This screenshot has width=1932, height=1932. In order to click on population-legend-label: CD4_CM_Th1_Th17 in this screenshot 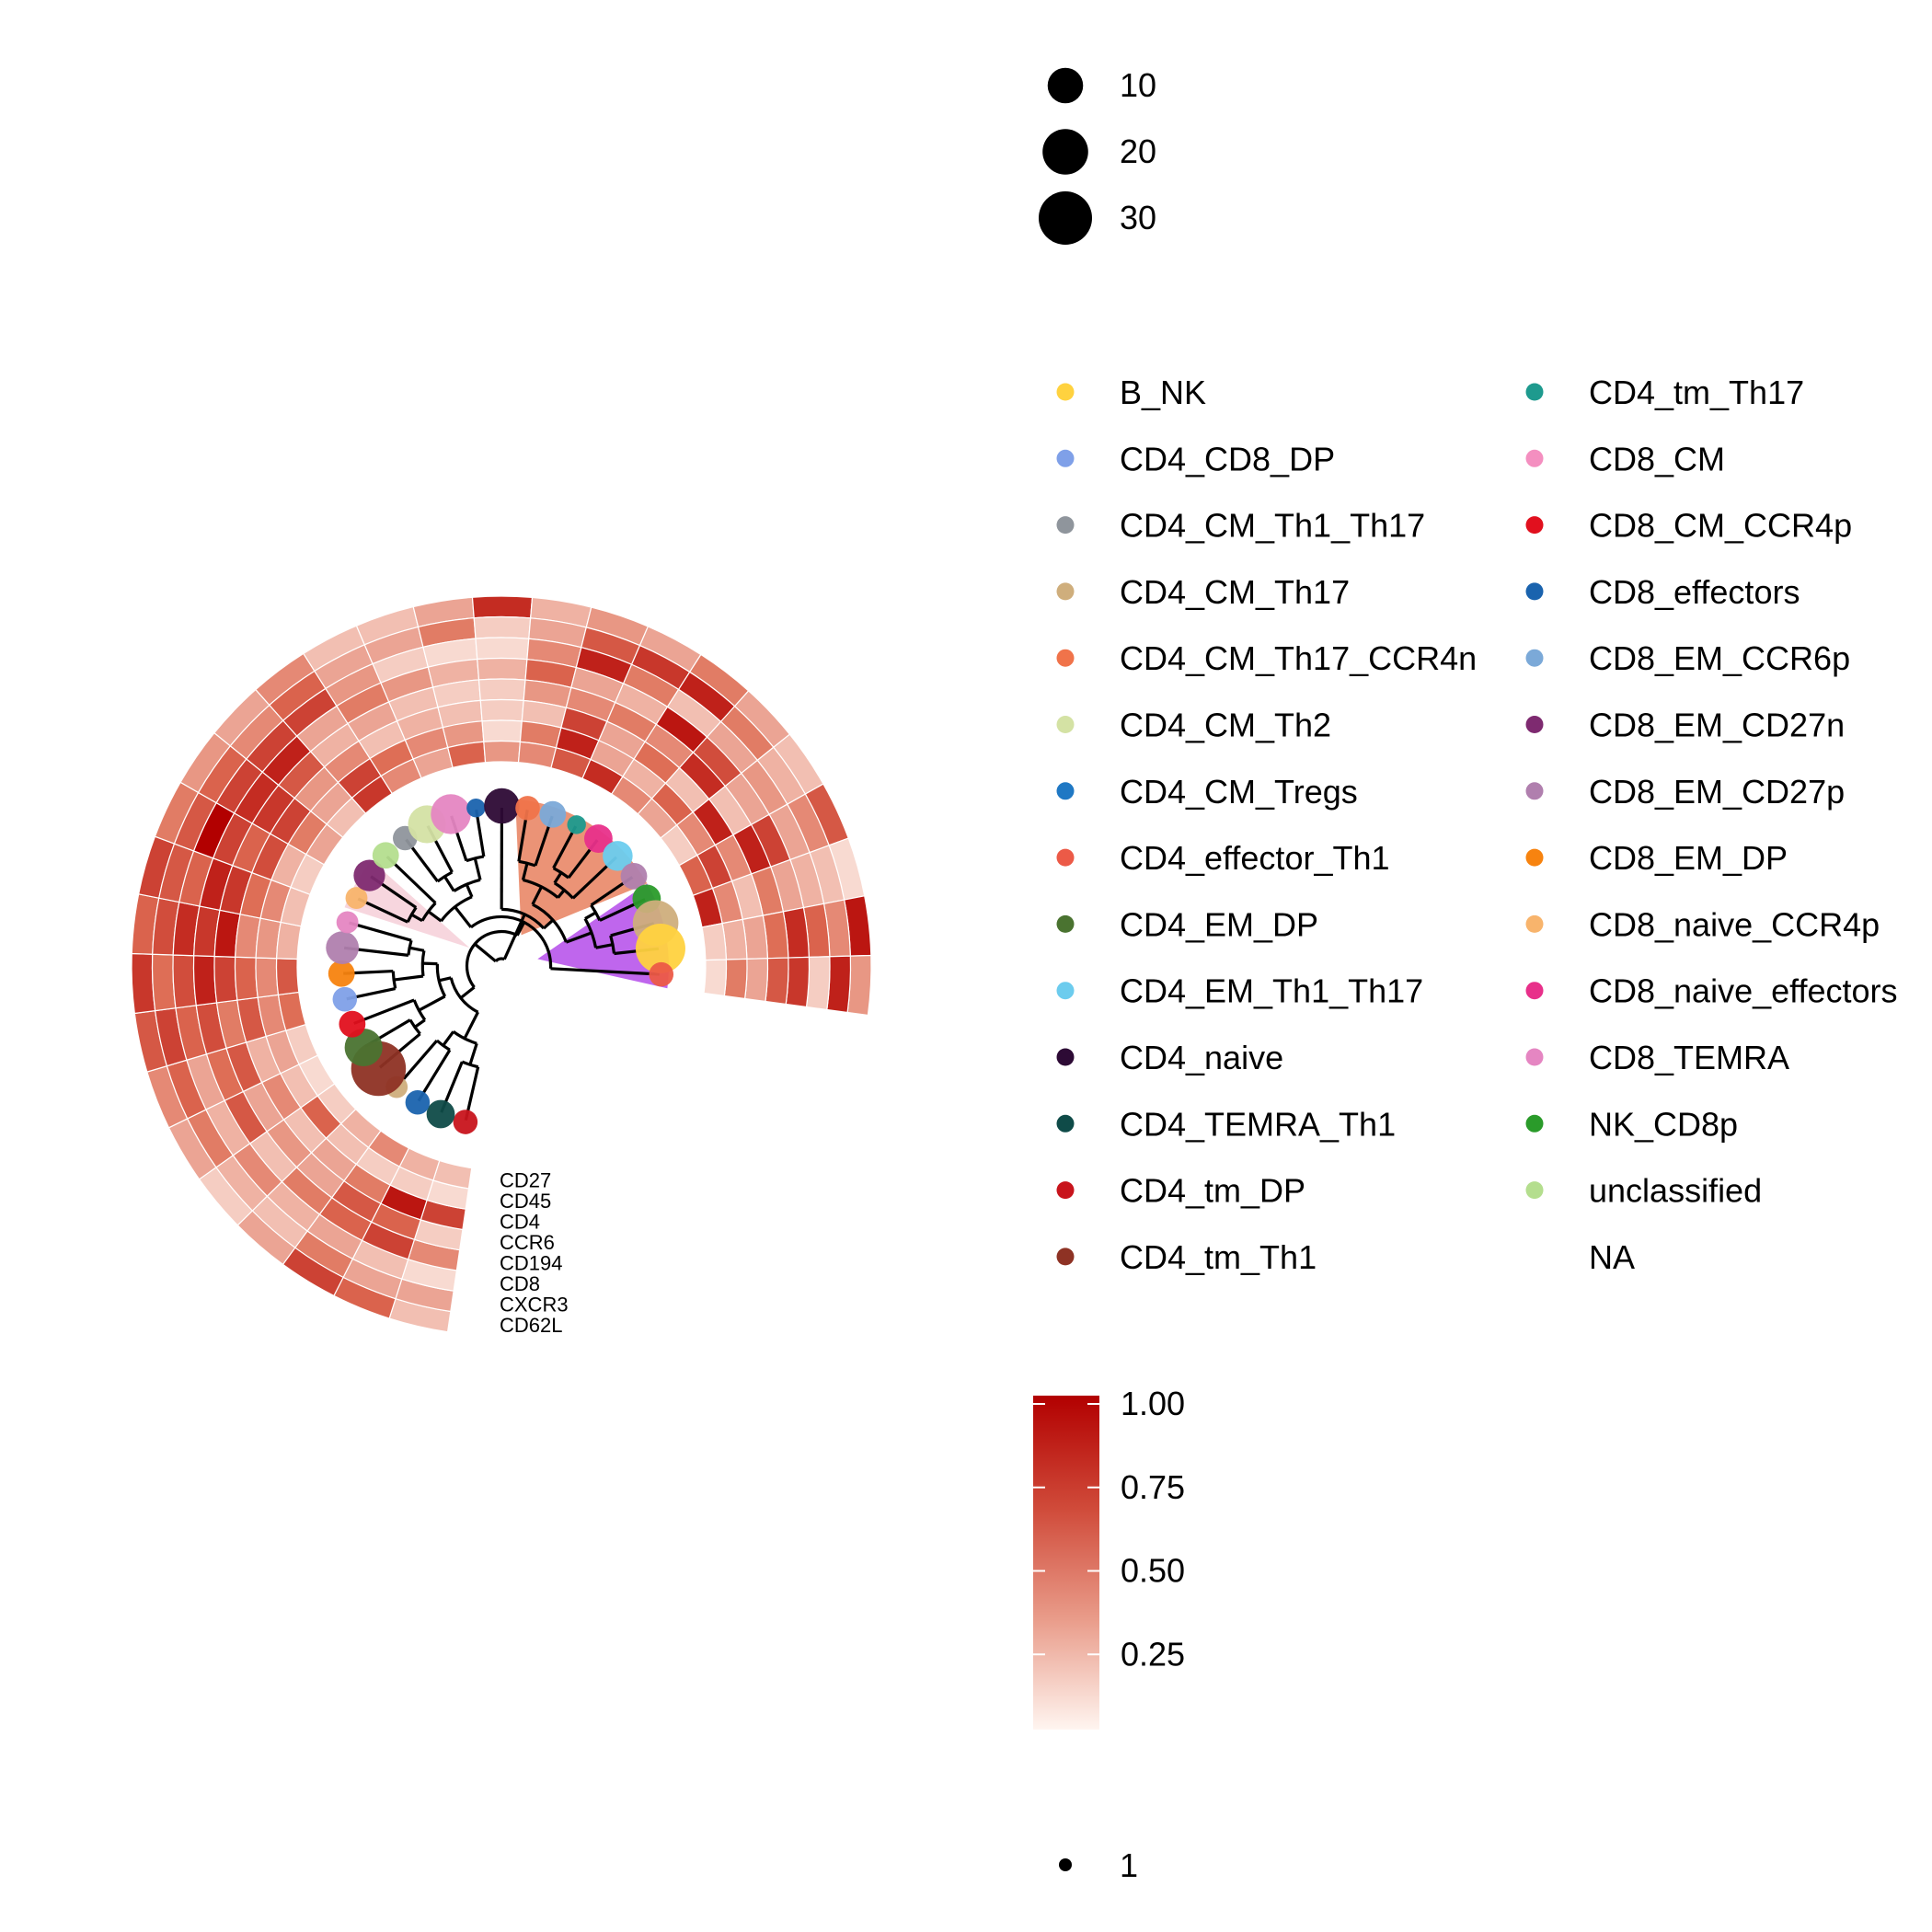, I will do `click(1272, 526)`.